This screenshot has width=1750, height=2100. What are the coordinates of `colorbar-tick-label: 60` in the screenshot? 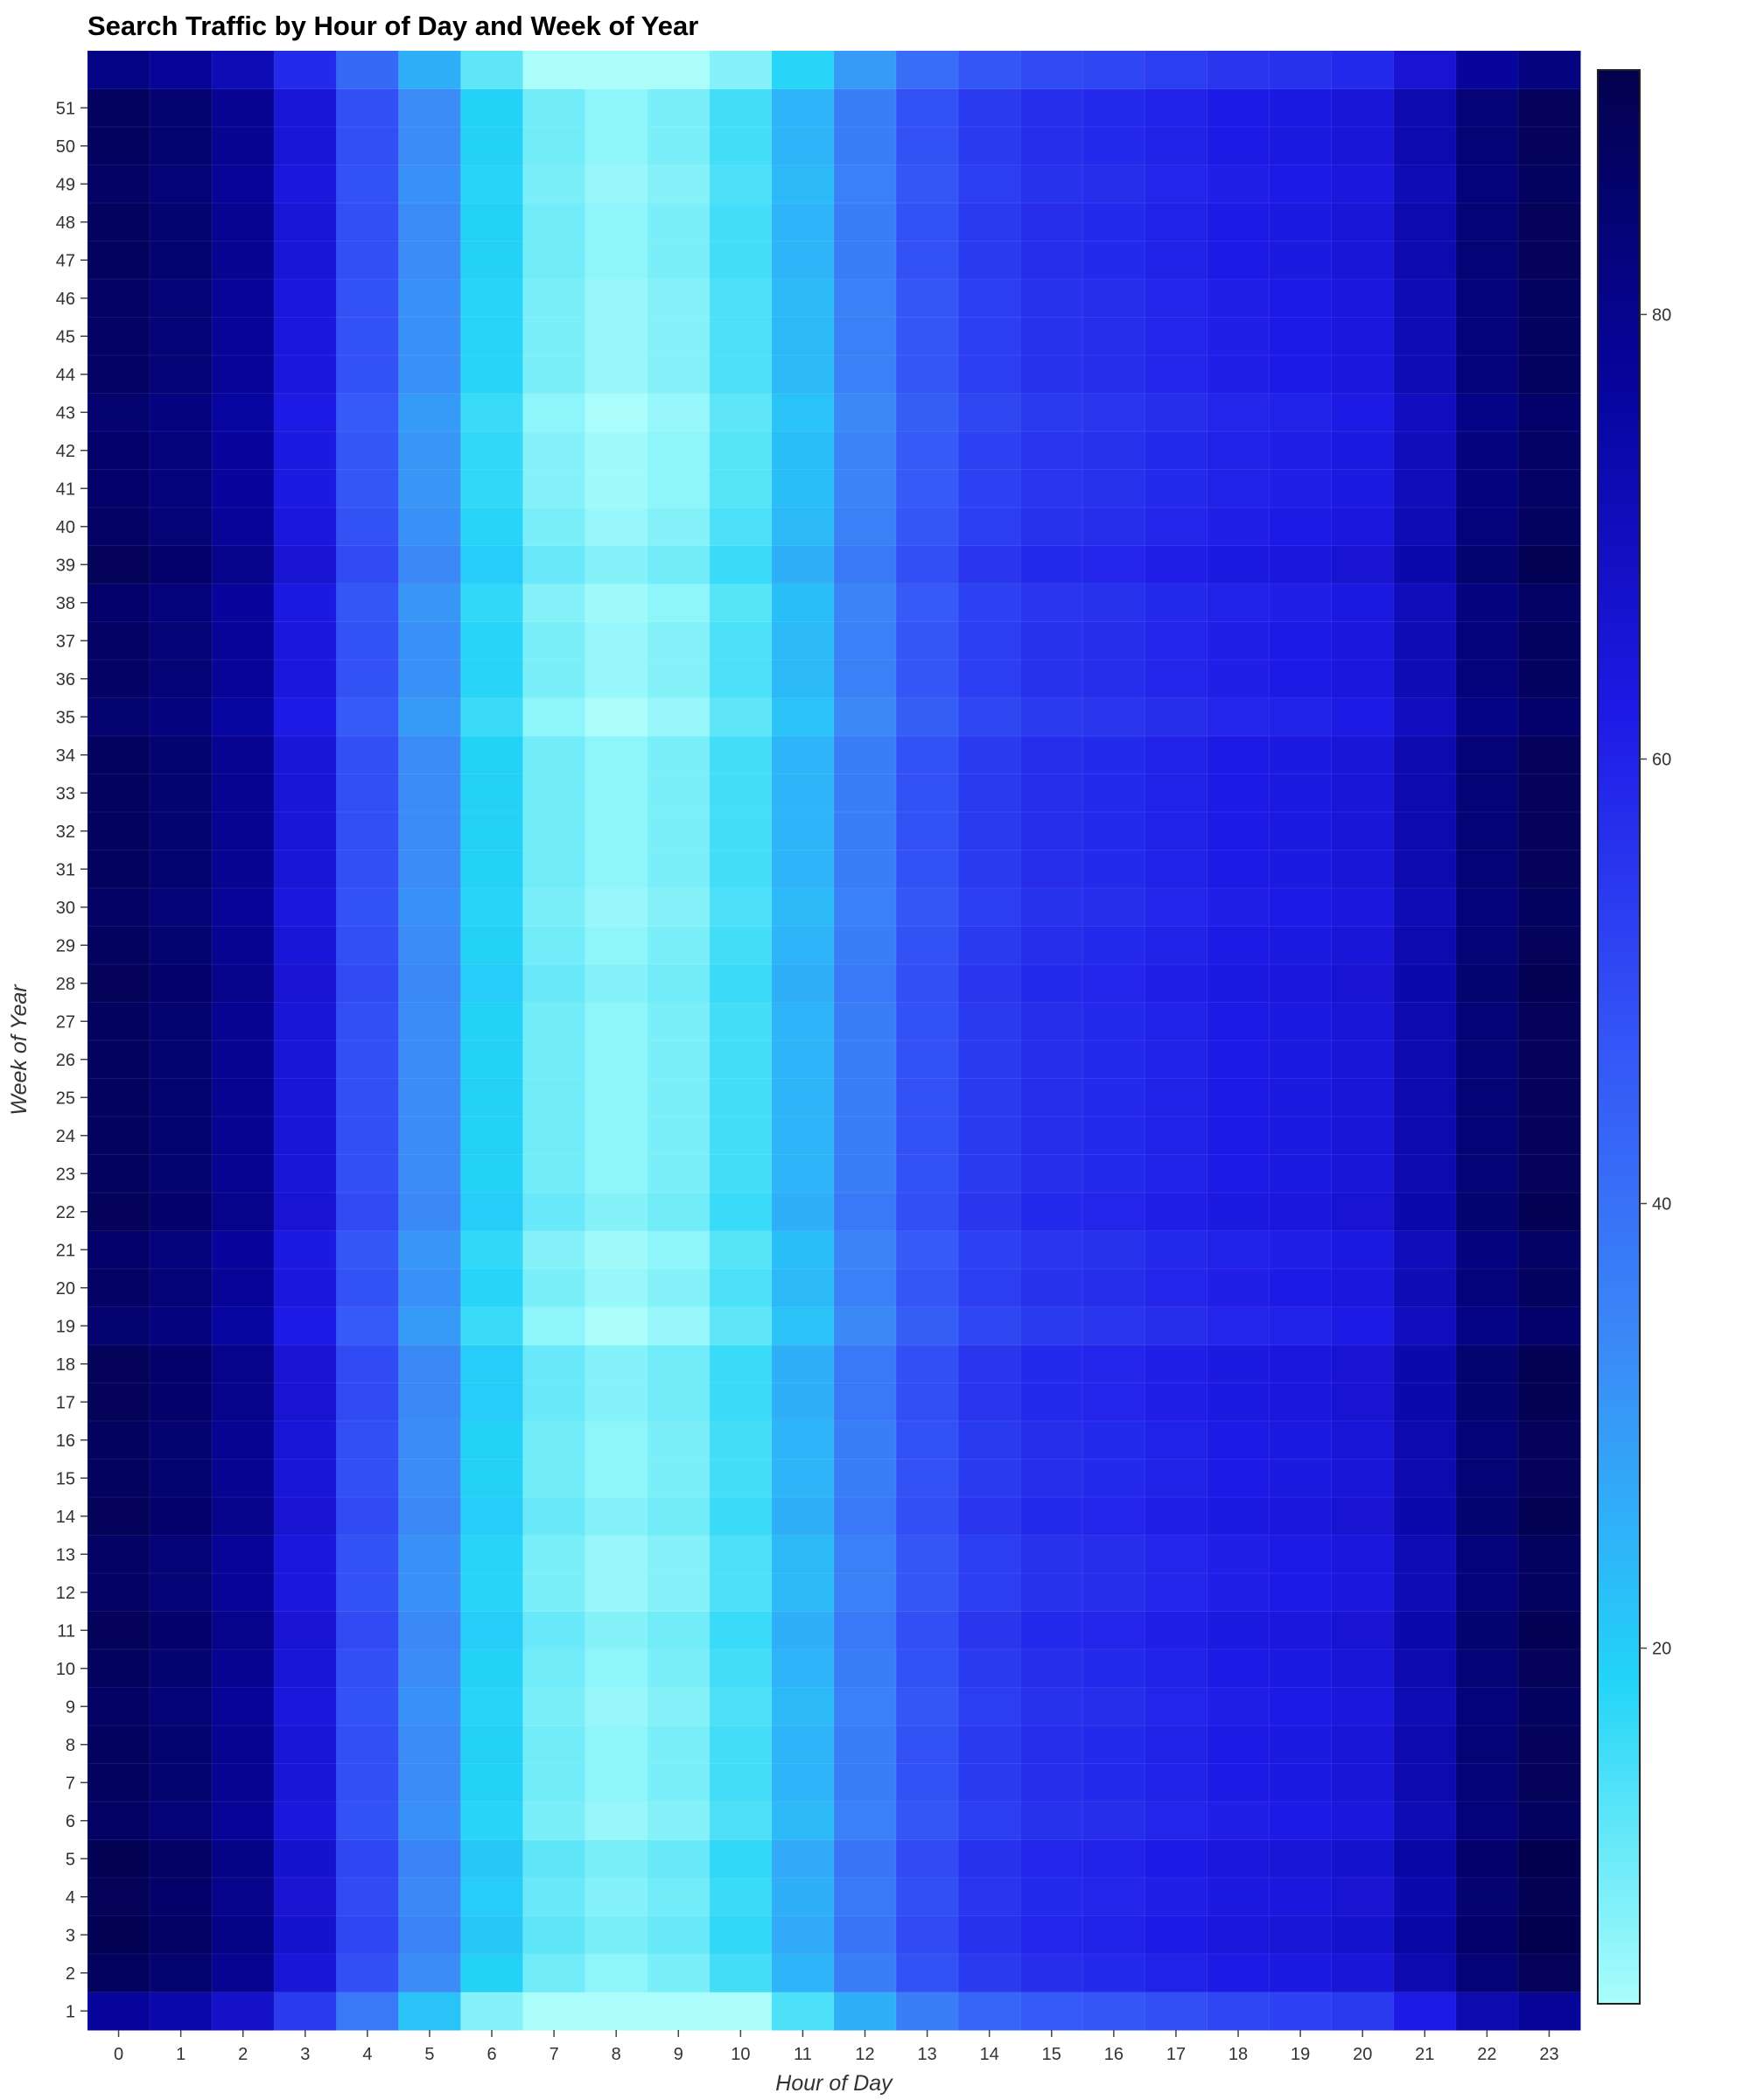 It's located at (1661, 759).